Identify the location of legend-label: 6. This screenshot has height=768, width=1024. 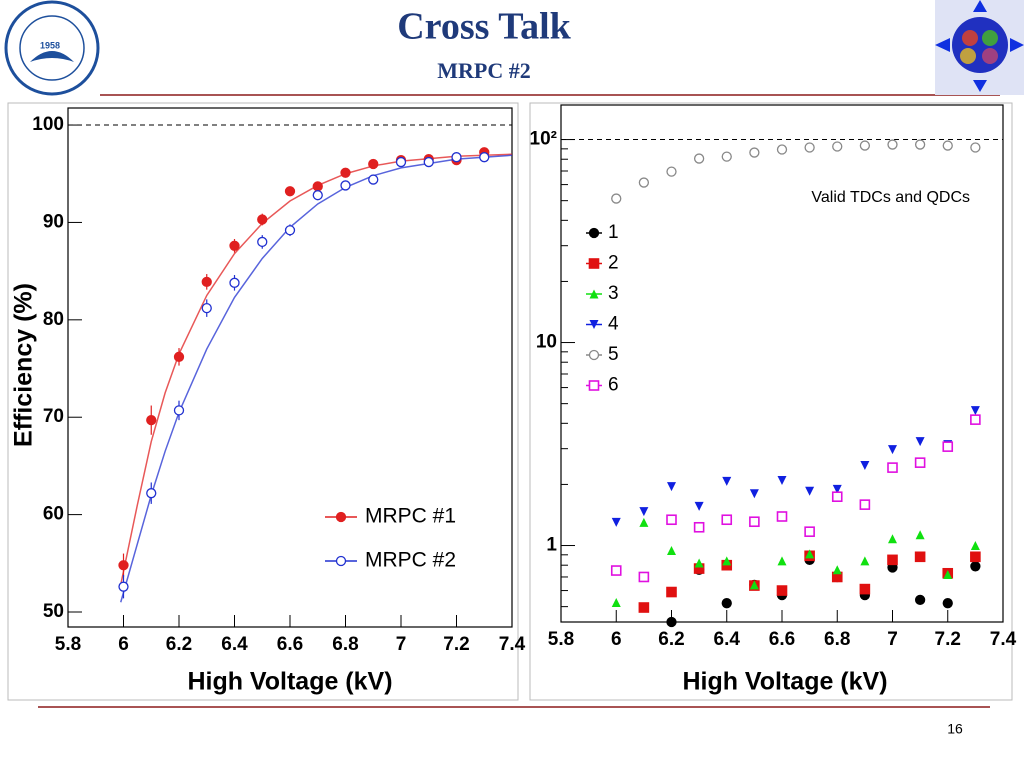
(613, 385).